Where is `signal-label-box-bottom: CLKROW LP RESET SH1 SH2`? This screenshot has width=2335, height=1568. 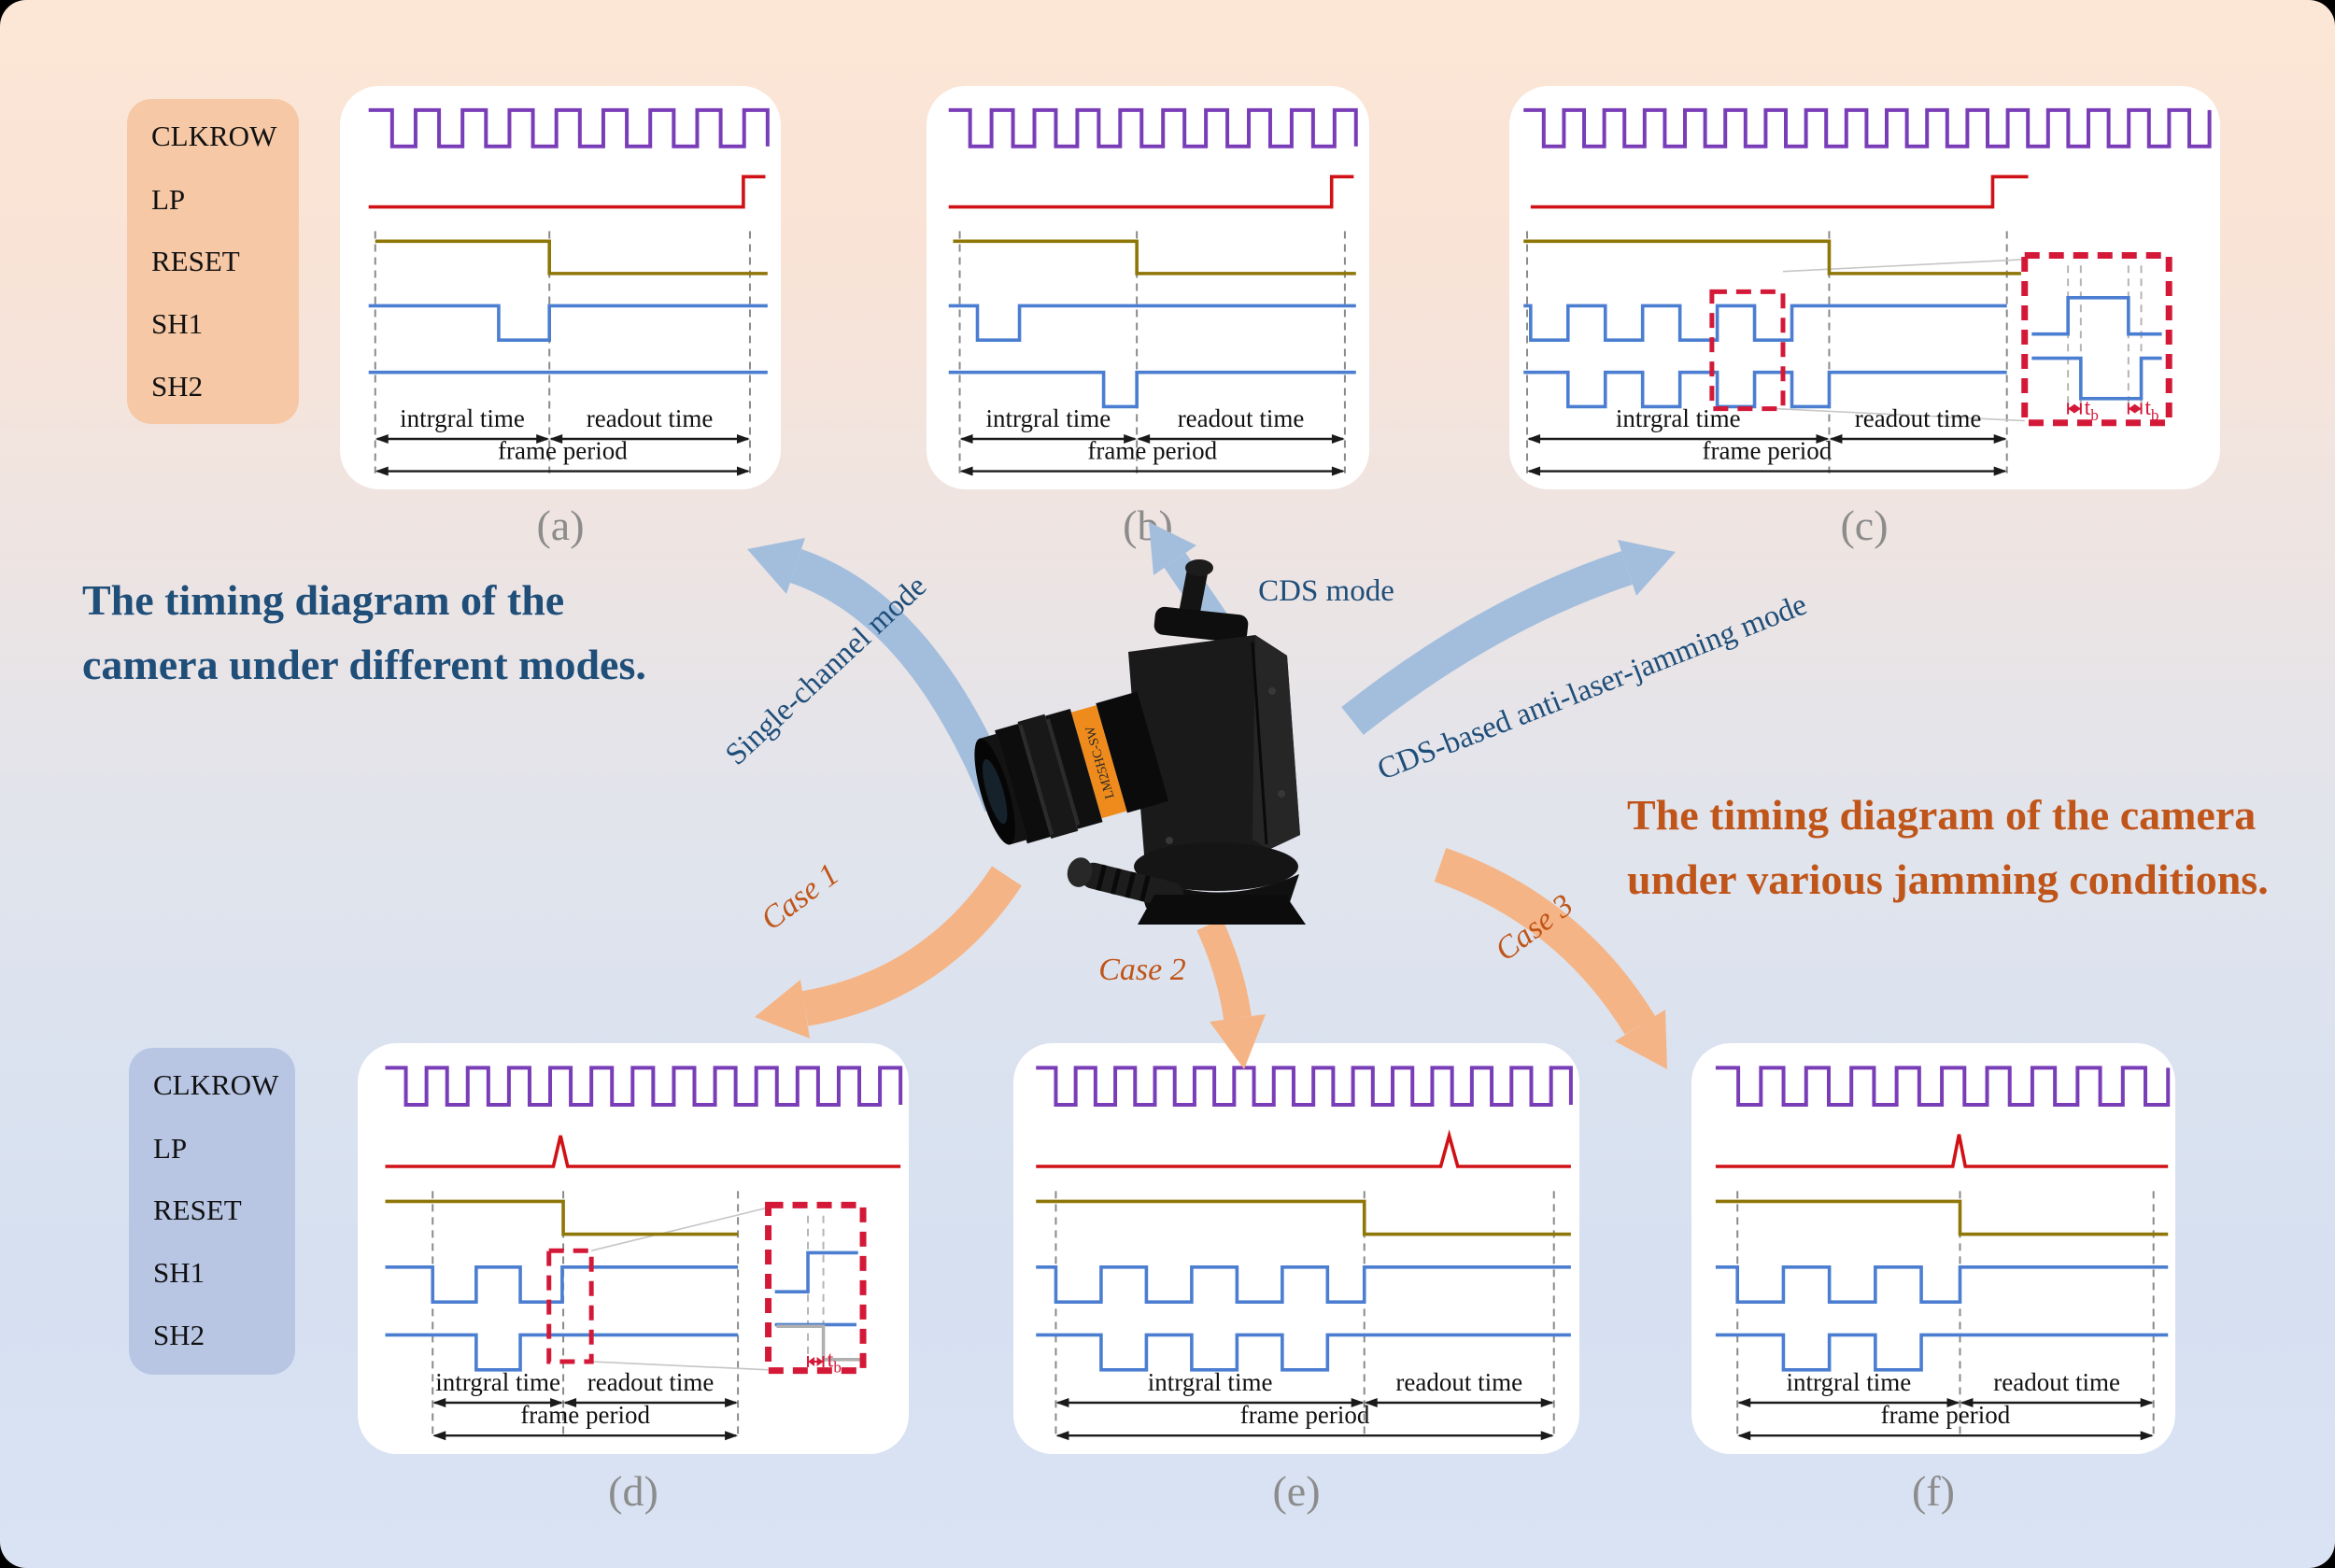
signal-label-box-bottom: CLKROW LP RESET SH1 SH2 is located at coordinates (212, 1211).